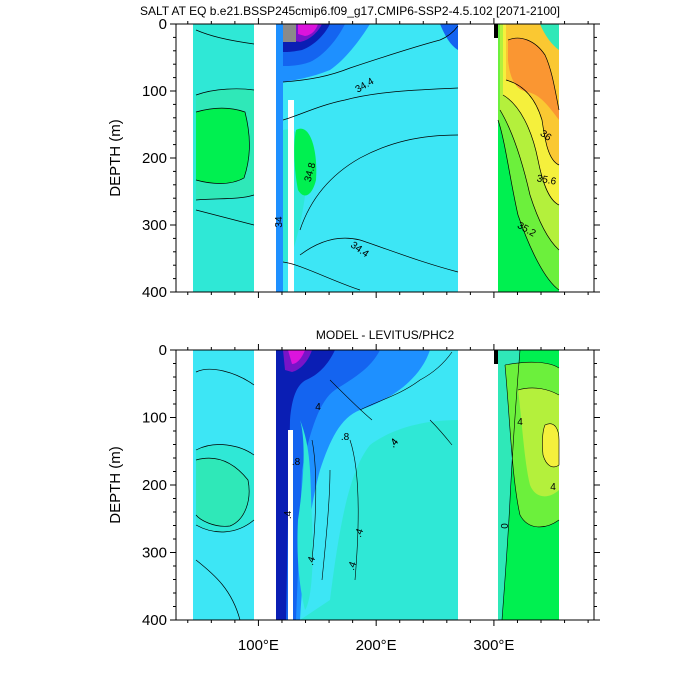 The image size is (700, 700). I want to click on region-pacific-bottom-navy, so click(305, 485).